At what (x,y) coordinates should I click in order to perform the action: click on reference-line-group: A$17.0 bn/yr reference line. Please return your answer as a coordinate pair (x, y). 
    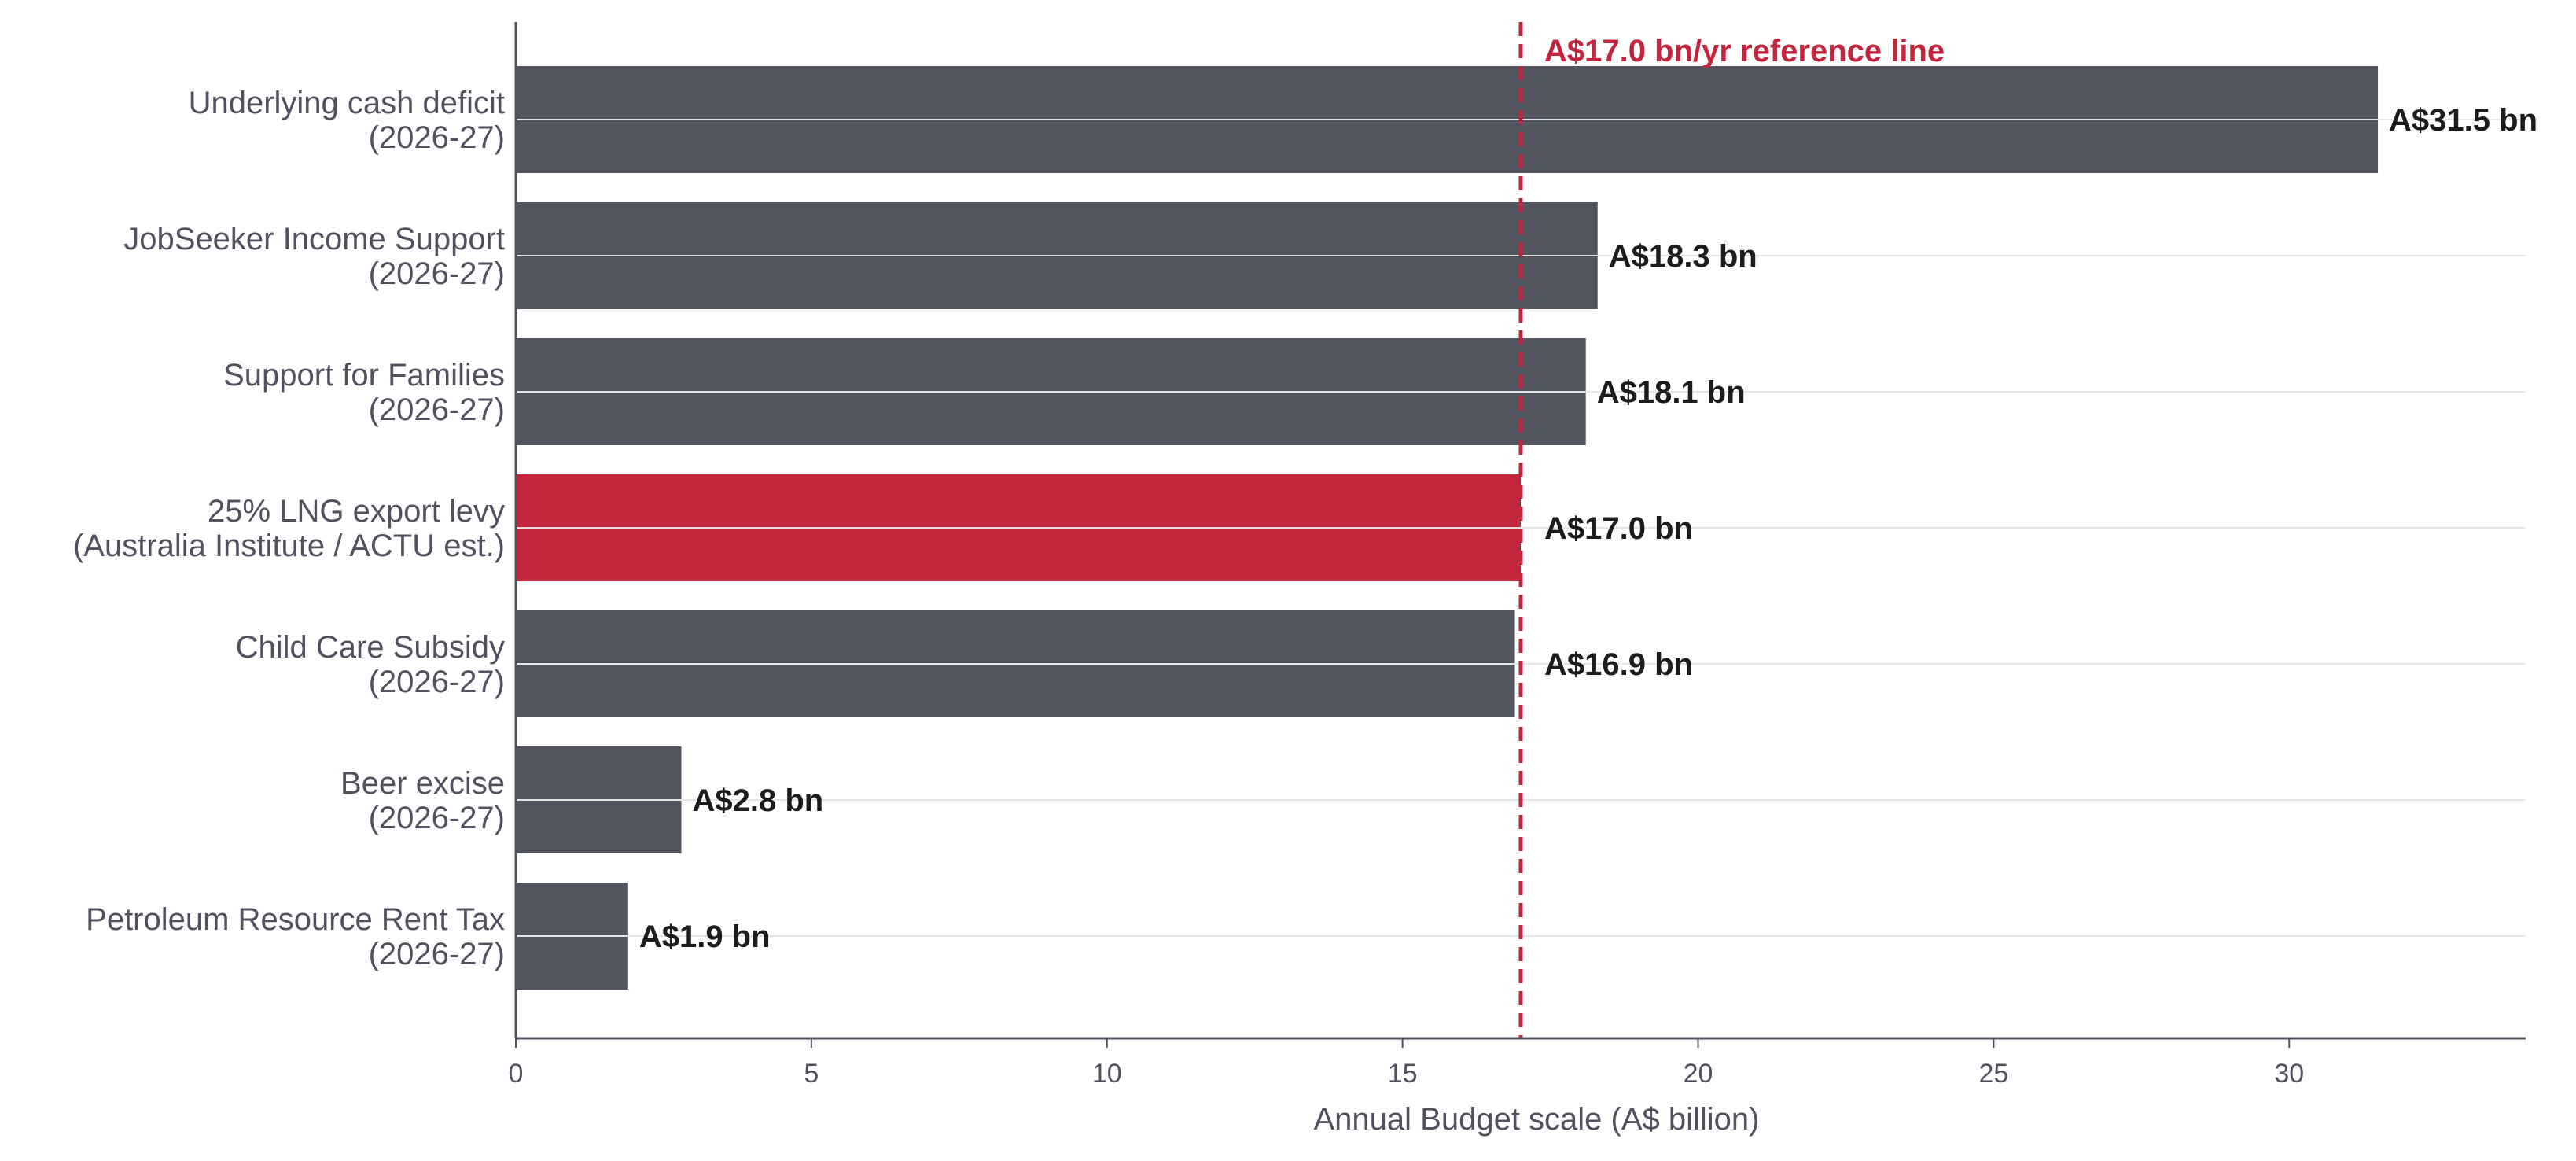
    Looking at the image, I should click on (1732, 530).